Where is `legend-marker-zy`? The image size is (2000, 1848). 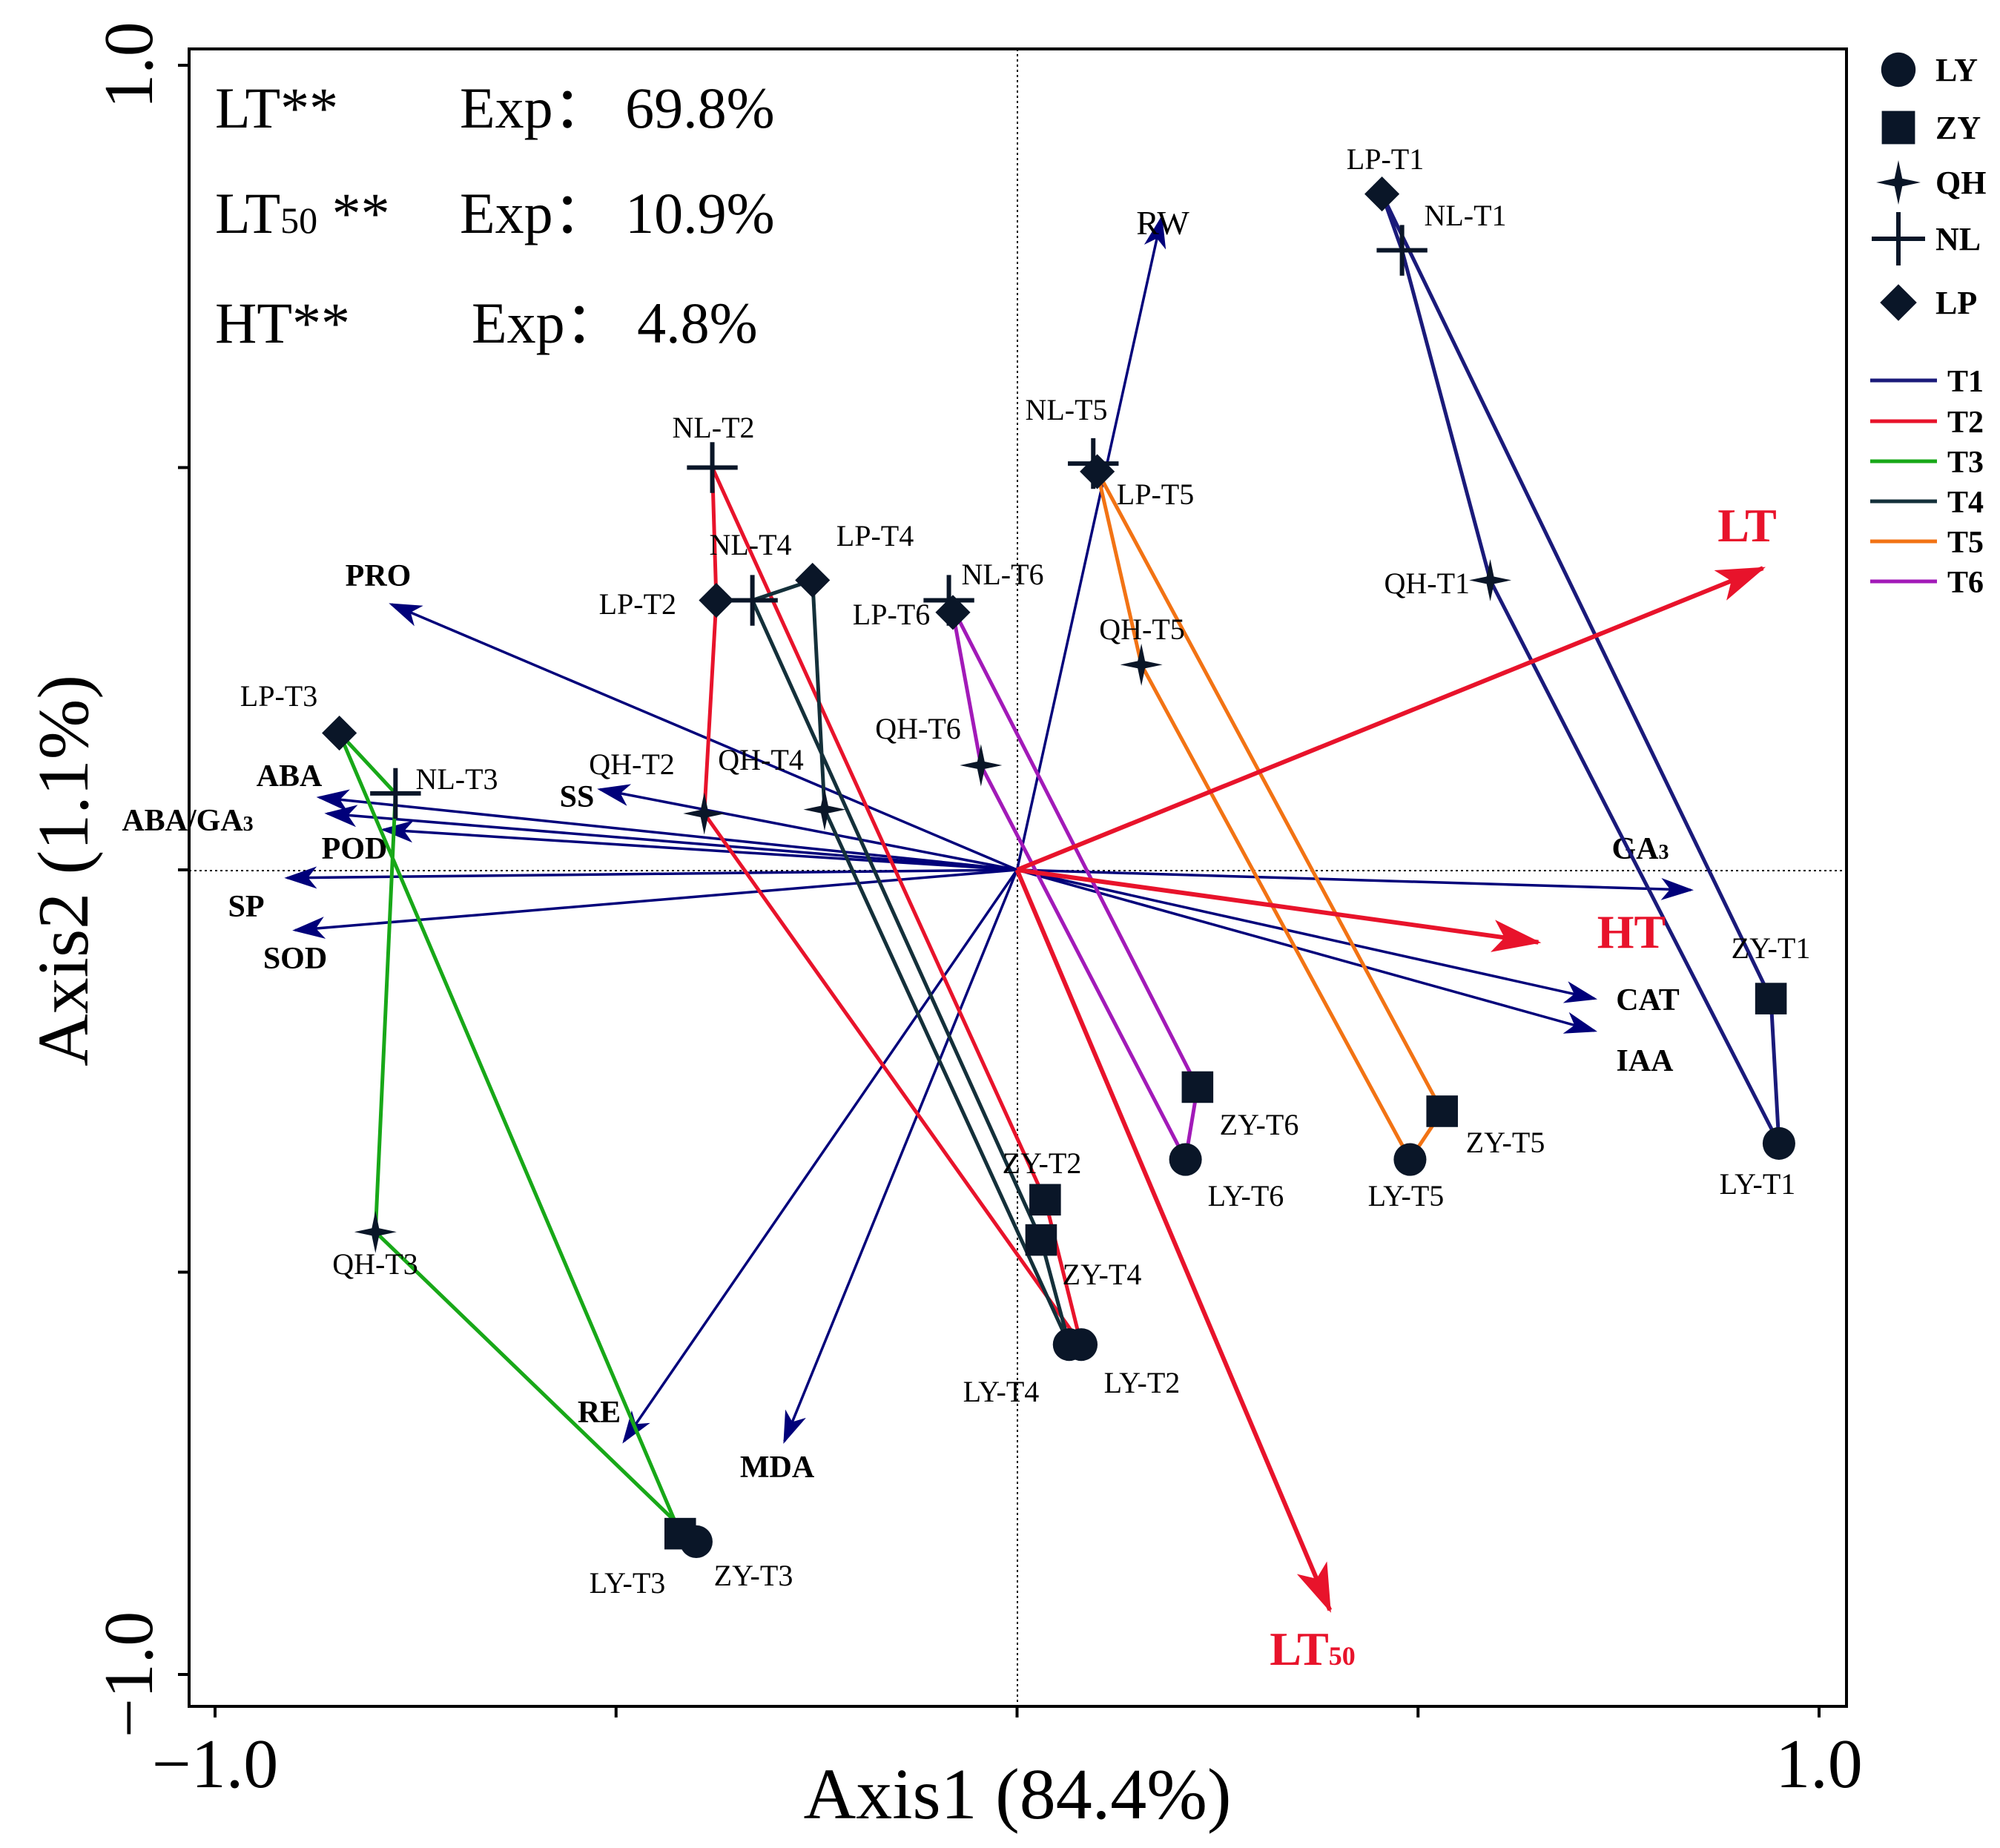 legend-marker-zy is located at coordinates (1898, 127).